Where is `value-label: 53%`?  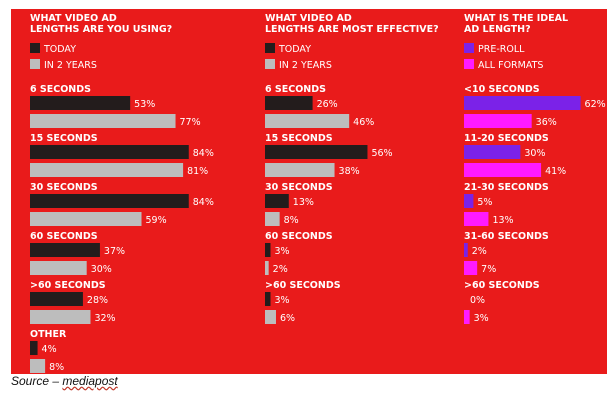 value-label: 53% is located at coordinates (144, 104).